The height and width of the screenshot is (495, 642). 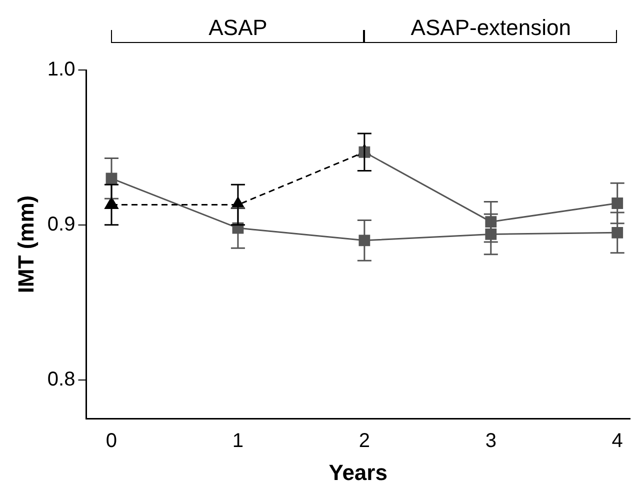 What do you see at coordinates (238, 441) in the screenshot?
I see `x-tick-label: 1` at bounding box center [238, 441].